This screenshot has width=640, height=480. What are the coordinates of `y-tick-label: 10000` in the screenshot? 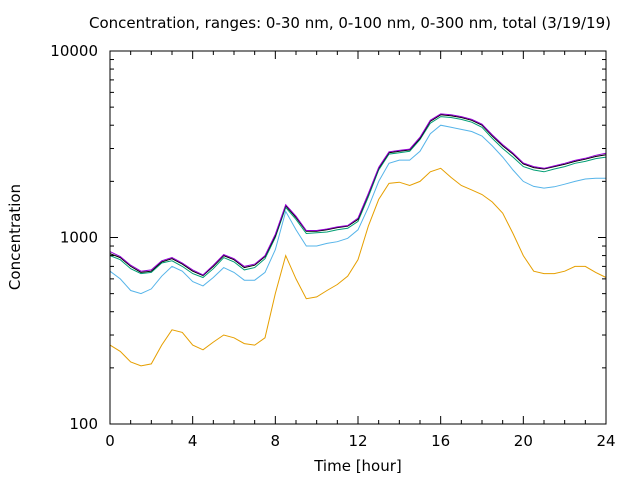 It's located at (74, 51).